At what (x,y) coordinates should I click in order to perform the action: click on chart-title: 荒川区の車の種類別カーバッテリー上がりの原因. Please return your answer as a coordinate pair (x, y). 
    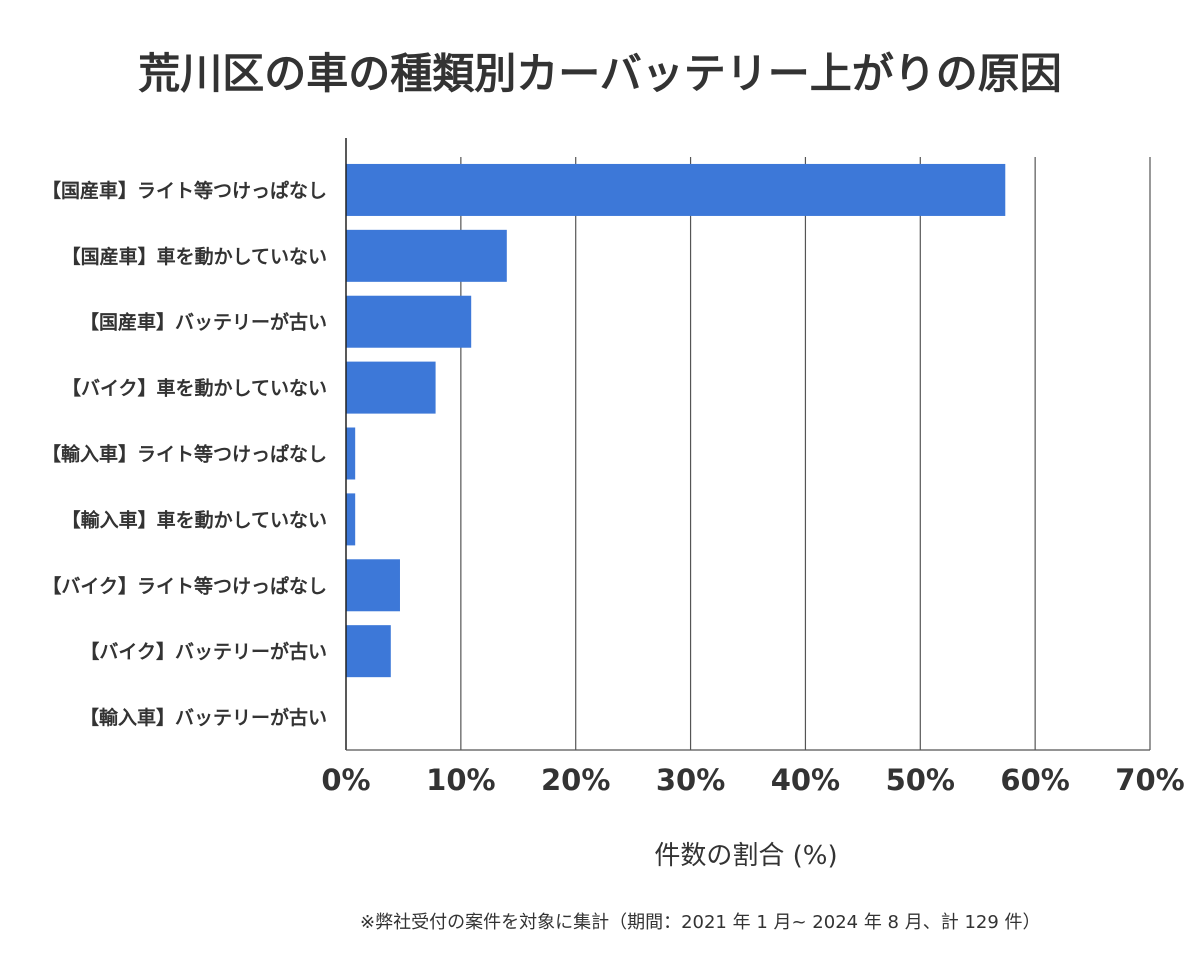
    Looking at the image, I should click on (600, 73).